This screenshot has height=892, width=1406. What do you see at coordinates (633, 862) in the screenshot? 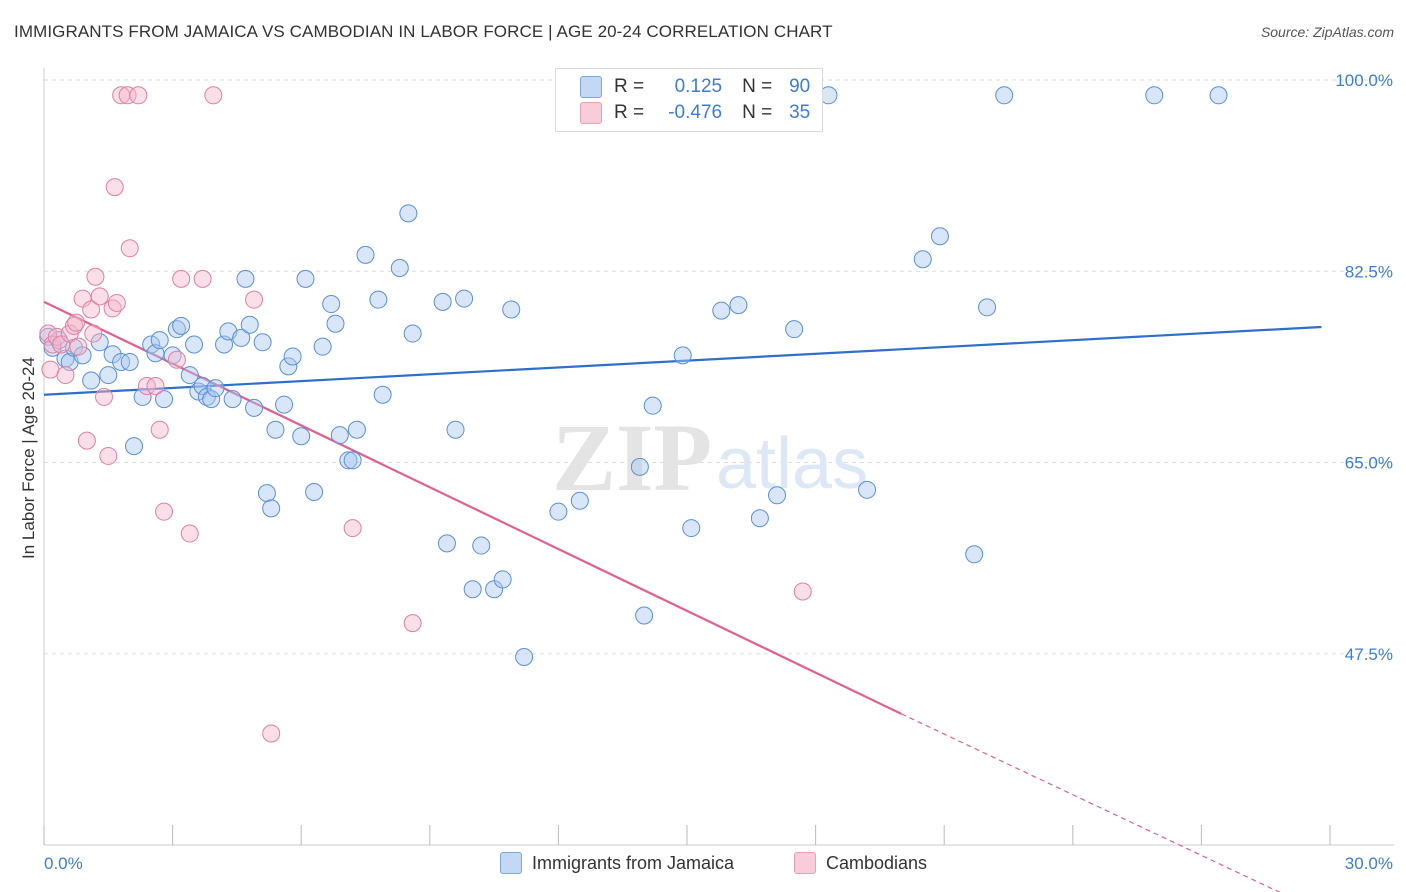
I see `bottom-legend-label: Immigrants from Jamaica` at bounding box center [633, 862].